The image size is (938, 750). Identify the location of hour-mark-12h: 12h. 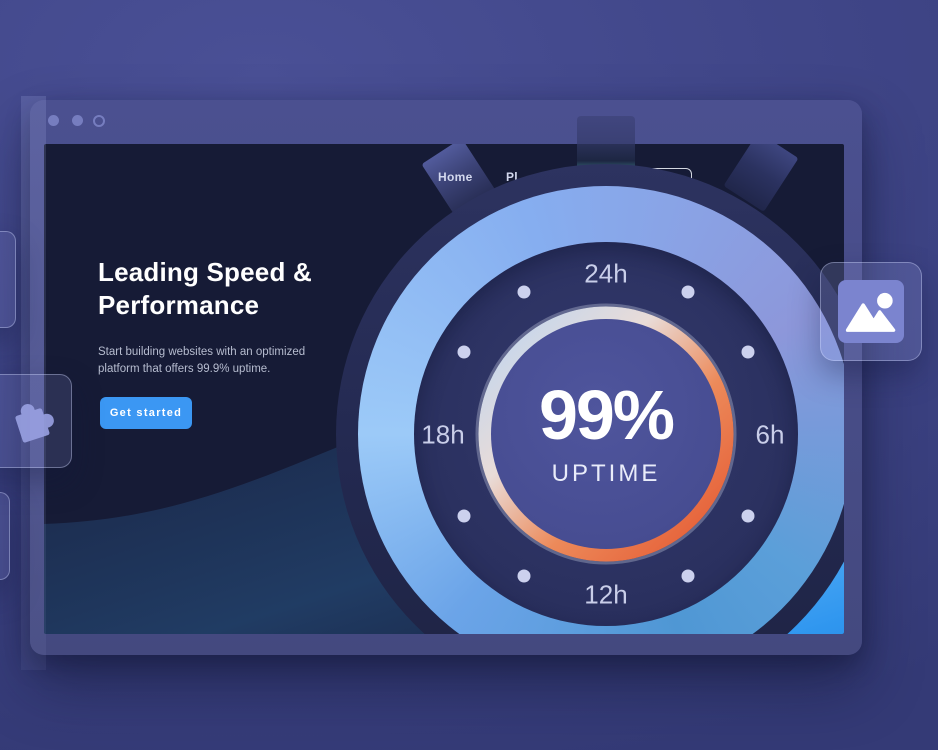
(606, 594).